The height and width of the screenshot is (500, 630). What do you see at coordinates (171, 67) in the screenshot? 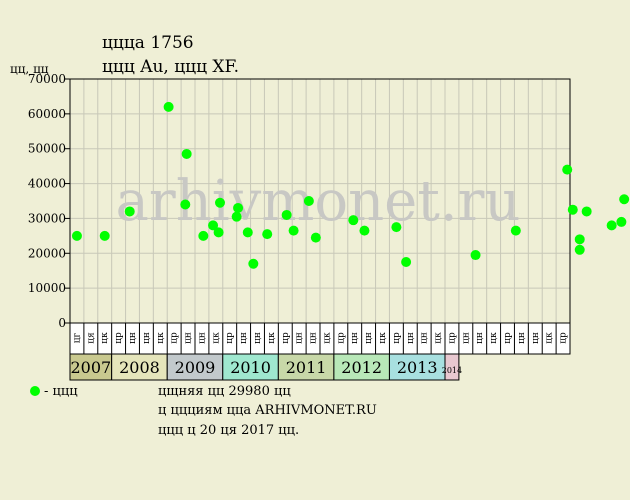
I see `chart-subtitle: ццц Au, ццц XF.` at bounding box center [171, 67].